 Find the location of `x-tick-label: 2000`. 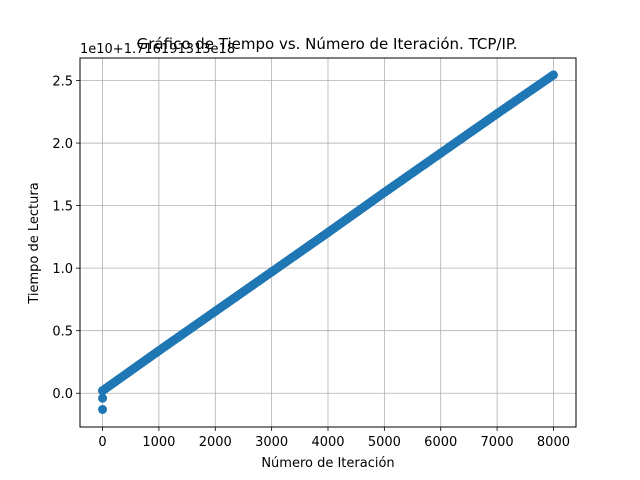

x-tick-label: 2000 is located at coordinates (215, 442).